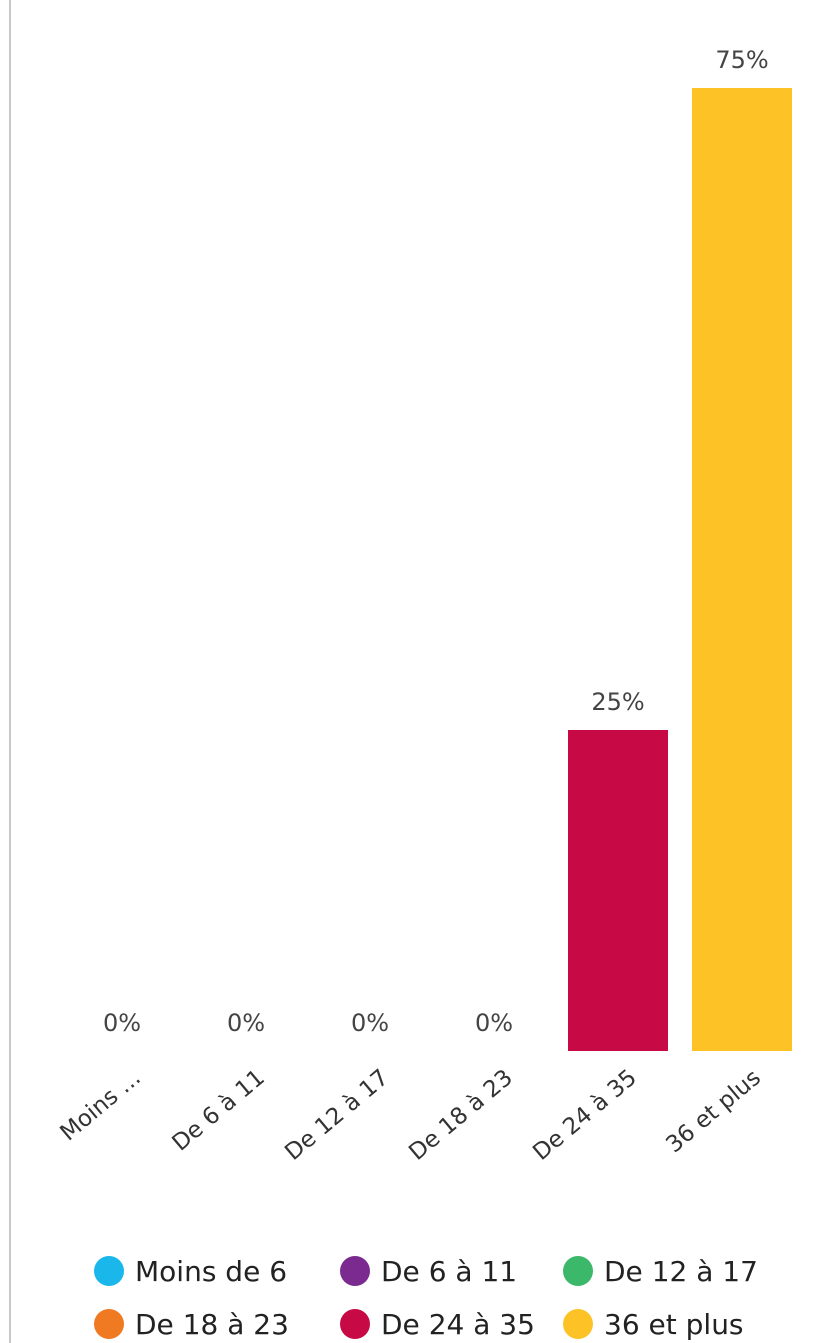 This screenshot has height=1343, width=835. I want to click on legend-item: Moins de 6, so click(190, 1271).